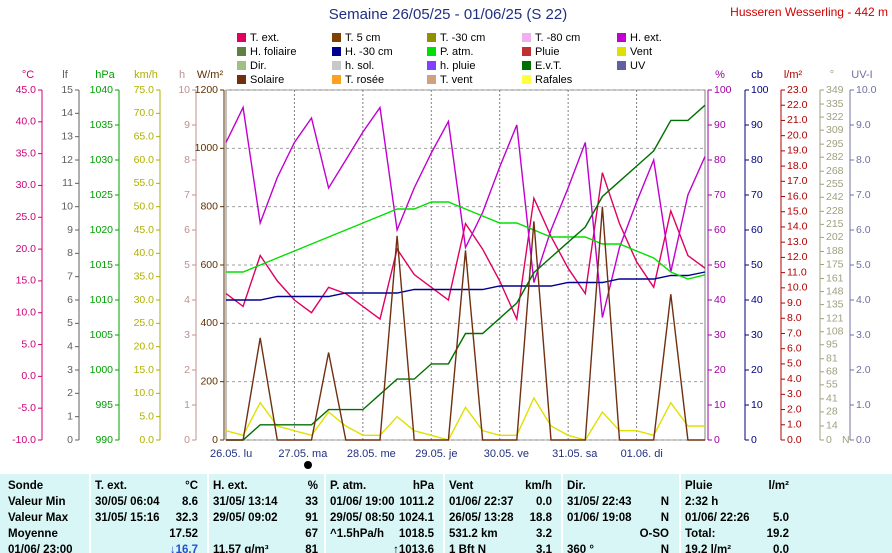 Image resolution: width=892 pixels, height=553 pixels. What do you see at coordinates (65, 75) in the screenshot?
I see `axis-title: lf` at bounding box center [65, 75].